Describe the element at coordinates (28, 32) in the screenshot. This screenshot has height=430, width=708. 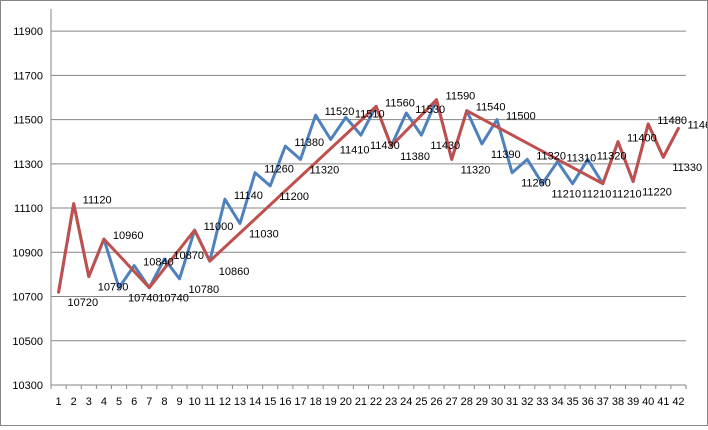
I see `y-tick-label: 11900` at that location.